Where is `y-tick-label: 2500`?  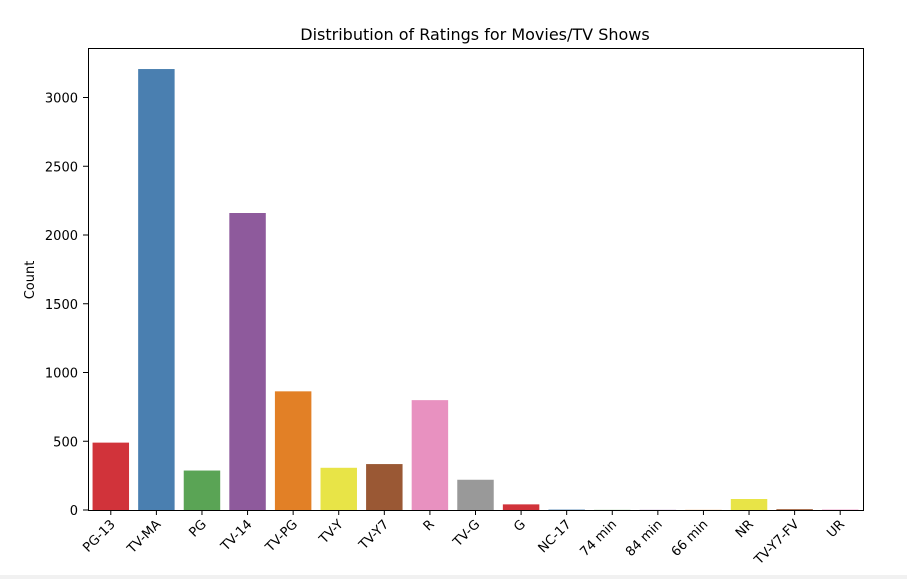 y-tick-label: 2500 is located at coordinates (61, 167).